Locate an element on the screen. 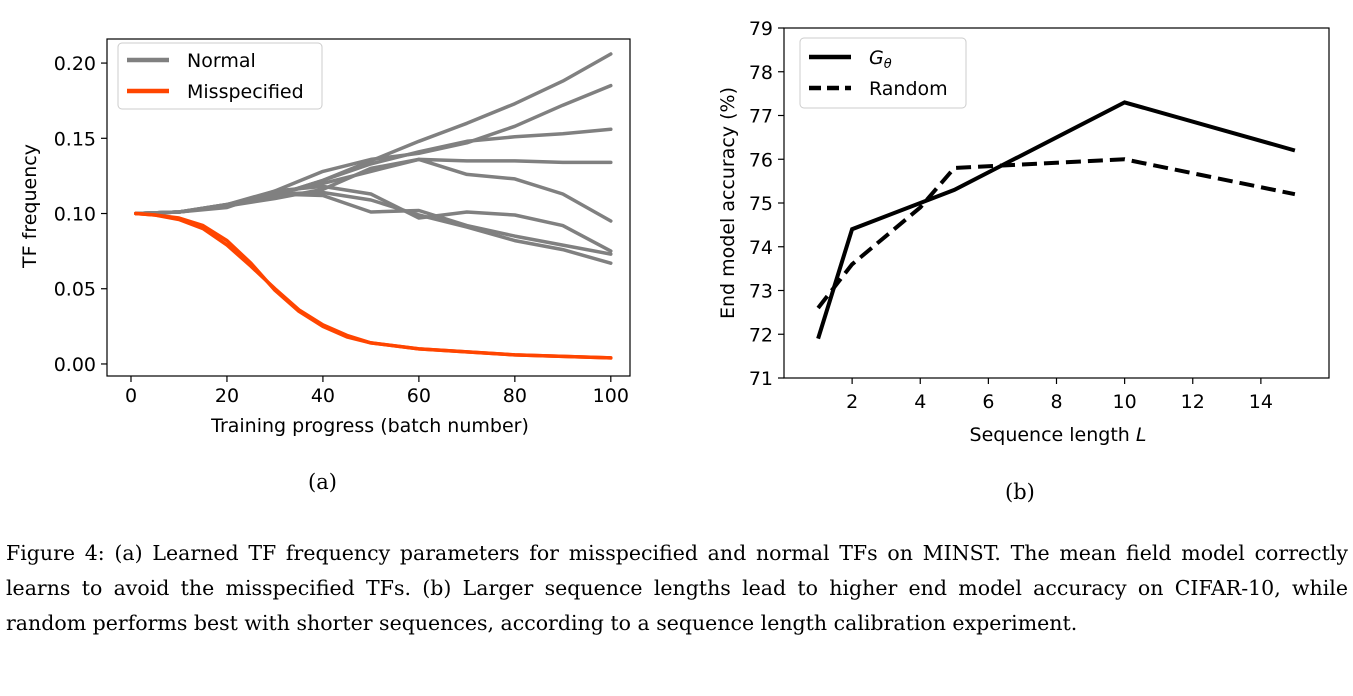  panel-a-y-tick-label: 0.00 is located at coordinates (75, 365).